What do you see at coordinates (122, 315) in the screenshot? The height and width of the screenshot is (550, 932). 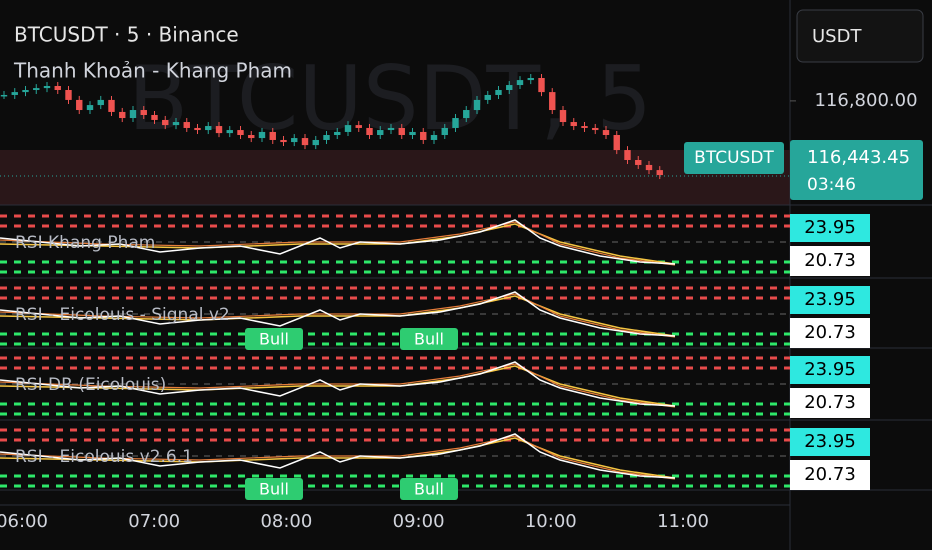 I see `indicator-name: RSI - Eicolouis - Signal v2` at bounding box center [122, 315].